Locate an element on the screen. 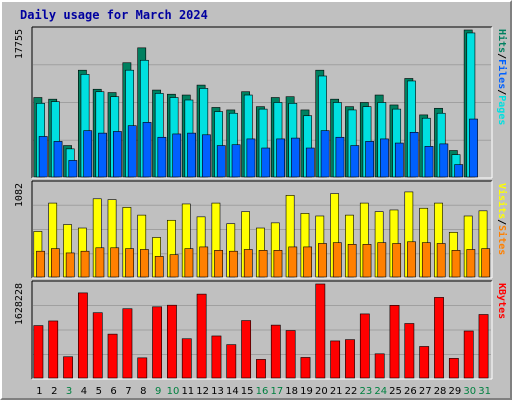 This screenshot has width=512, height=400. x-tick-label-day-13: 13 is located at coordinates (217, 391).